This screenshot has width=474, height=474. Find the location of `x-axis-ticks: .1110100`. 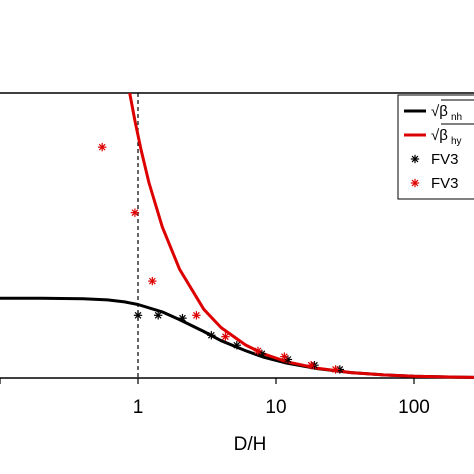

x-axis-ticks: .1110100 is located at coordinates (215, 398).